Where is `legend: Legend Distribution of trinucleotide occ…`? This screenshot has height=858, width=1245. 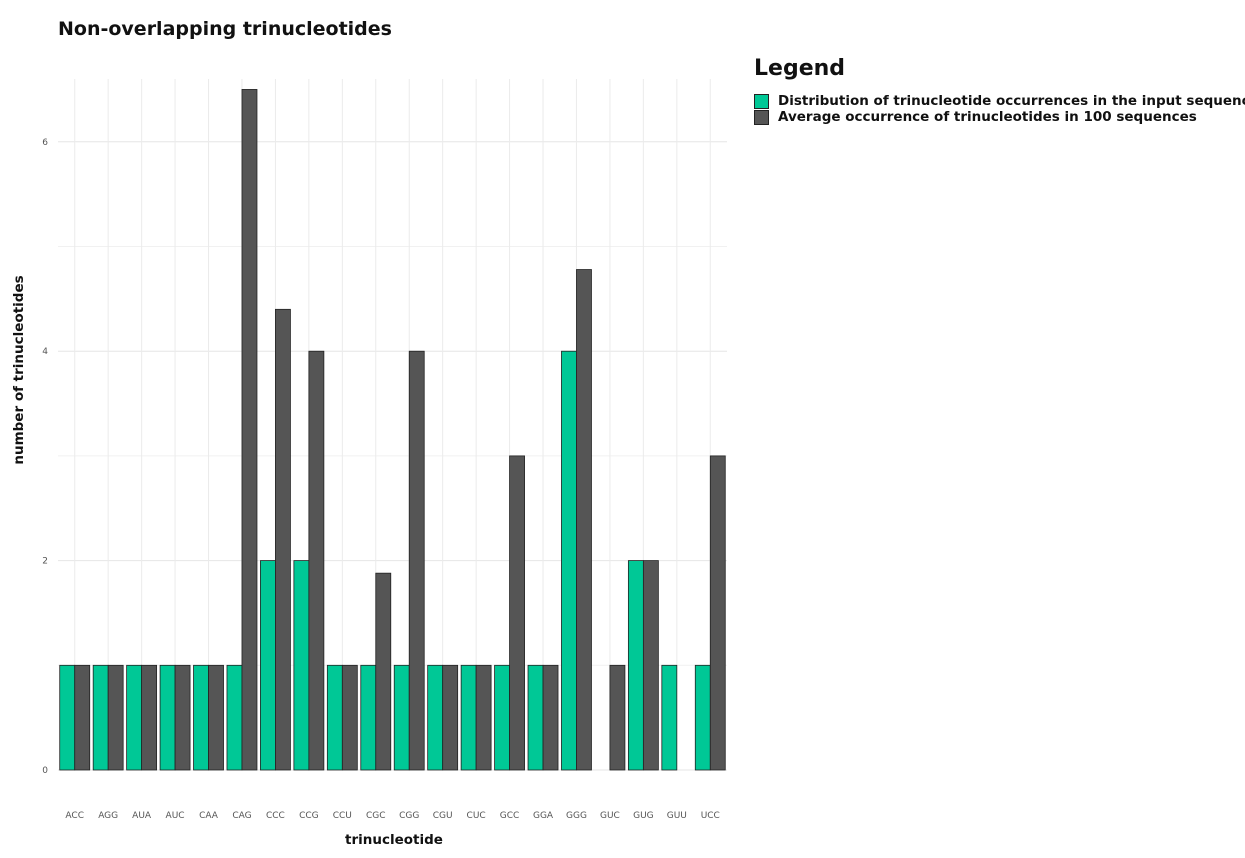
legend: Legend Distribution of trinucleotide occ… is located at coordinates (999, 90).